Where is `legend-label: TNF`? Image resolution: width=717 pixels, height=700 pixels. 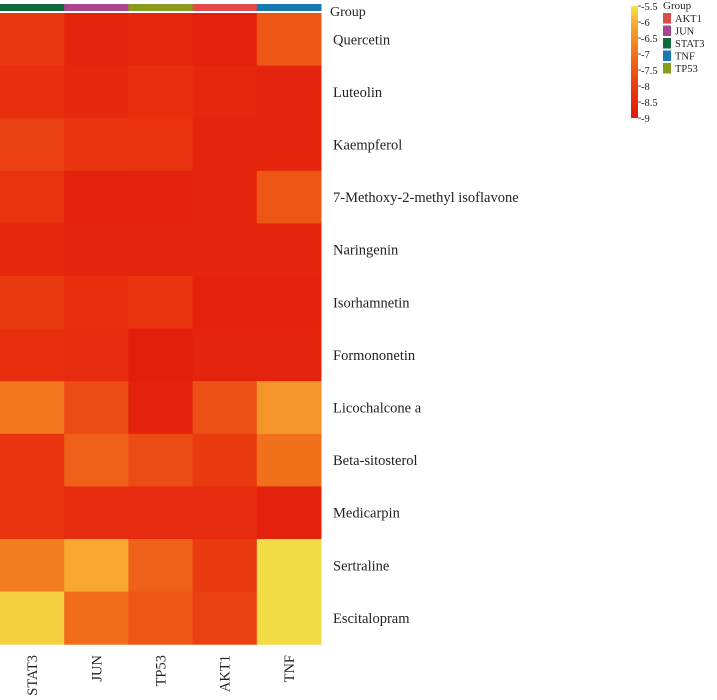 legend-label: TNF is located at coordinates (685, 57).